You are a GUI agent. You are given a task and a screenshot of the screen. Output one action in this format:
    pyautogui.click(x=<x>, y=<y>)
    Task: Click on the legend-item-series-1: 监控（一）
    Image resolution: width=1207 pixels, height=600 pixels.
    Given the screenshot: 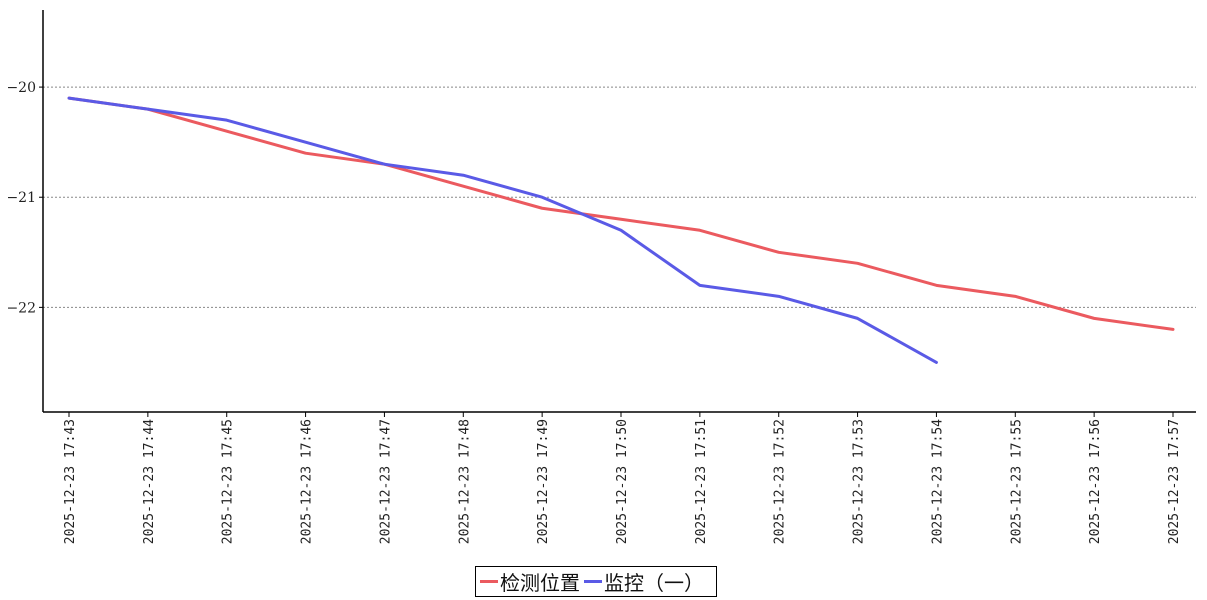 What is the action you would take?
    pyautogui.click(x=644, y=581)
    